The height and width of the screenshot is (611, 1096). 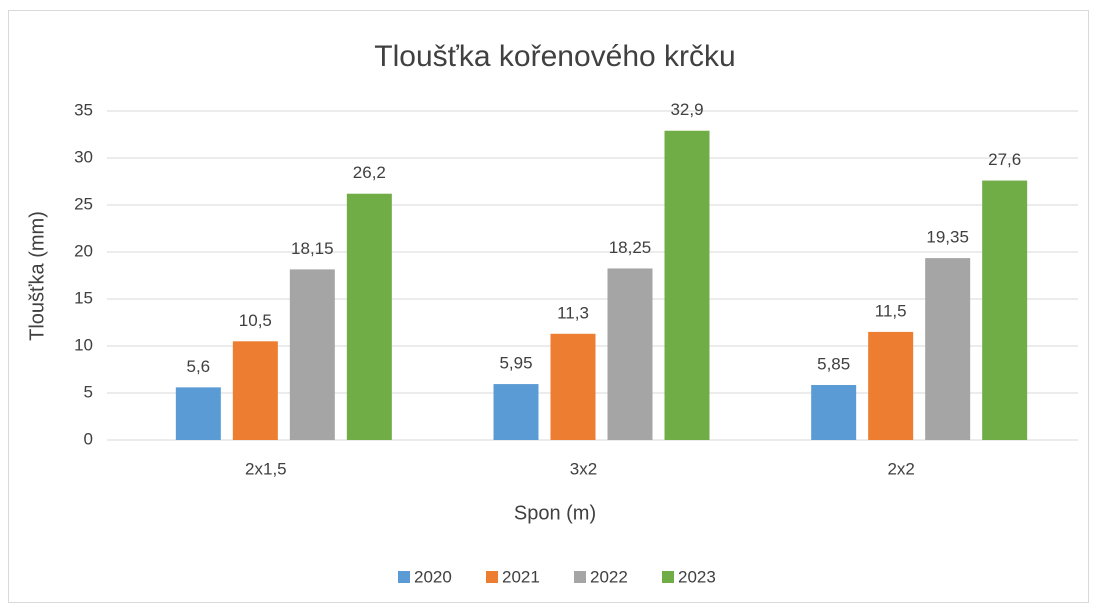 I want to click on value-label: 10,5, so click(x=255, y=320).